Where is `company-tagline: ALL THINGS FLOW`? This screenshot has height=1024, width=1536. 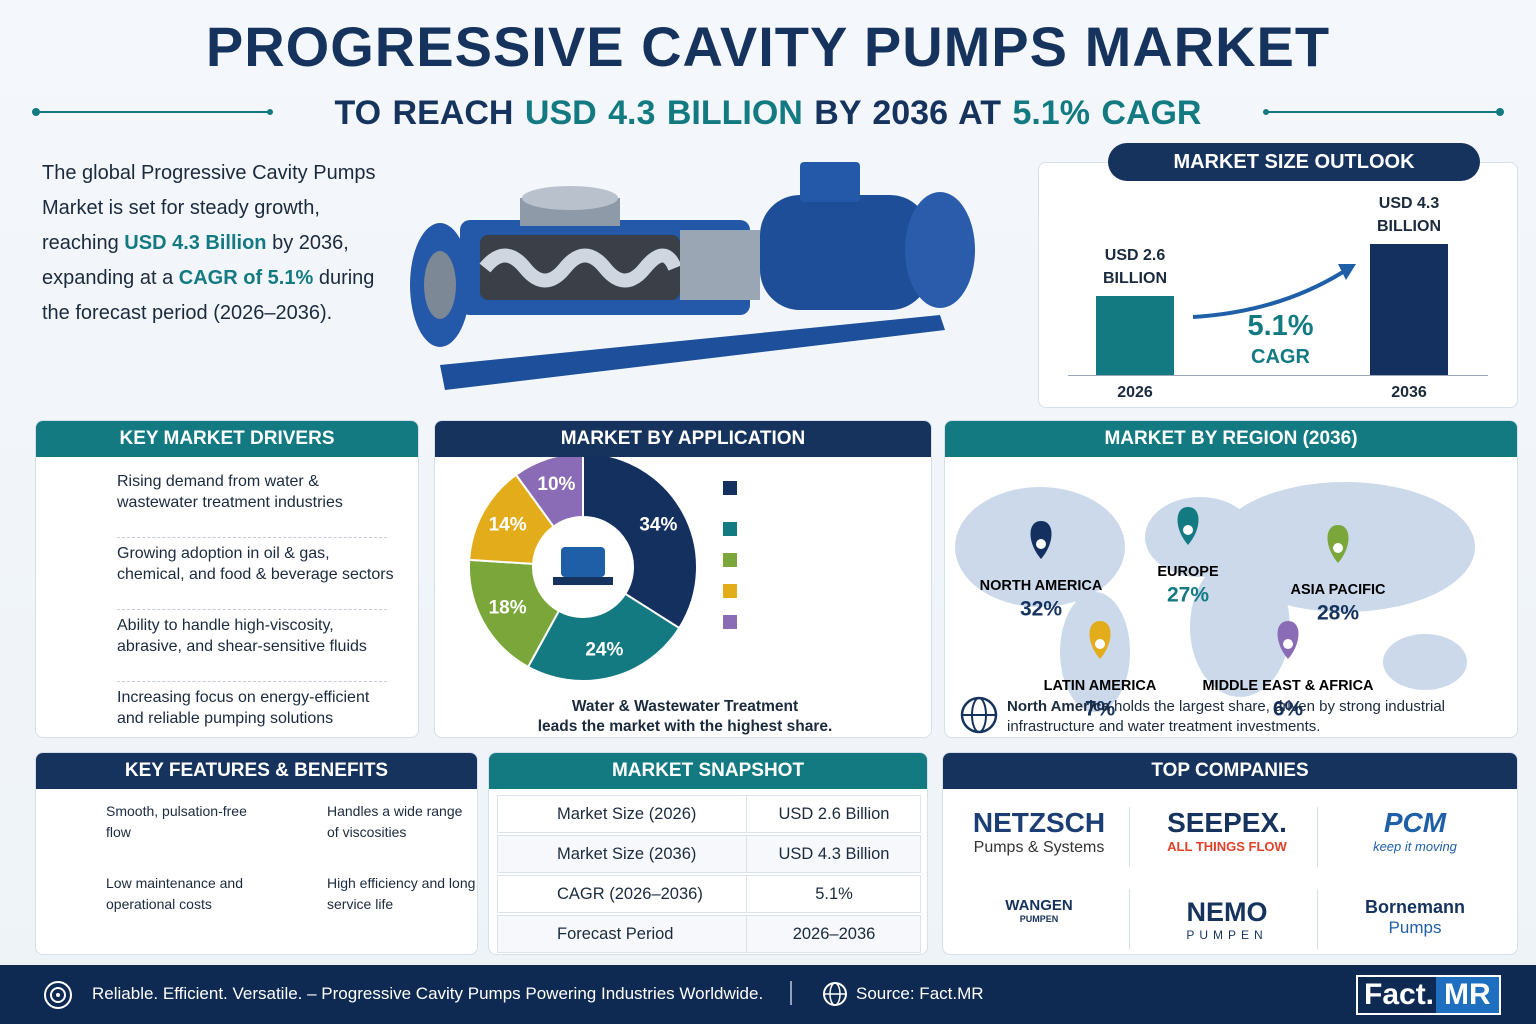 company-tagline: ALL THINGS FLOW is located at coordinates (1227, 846).